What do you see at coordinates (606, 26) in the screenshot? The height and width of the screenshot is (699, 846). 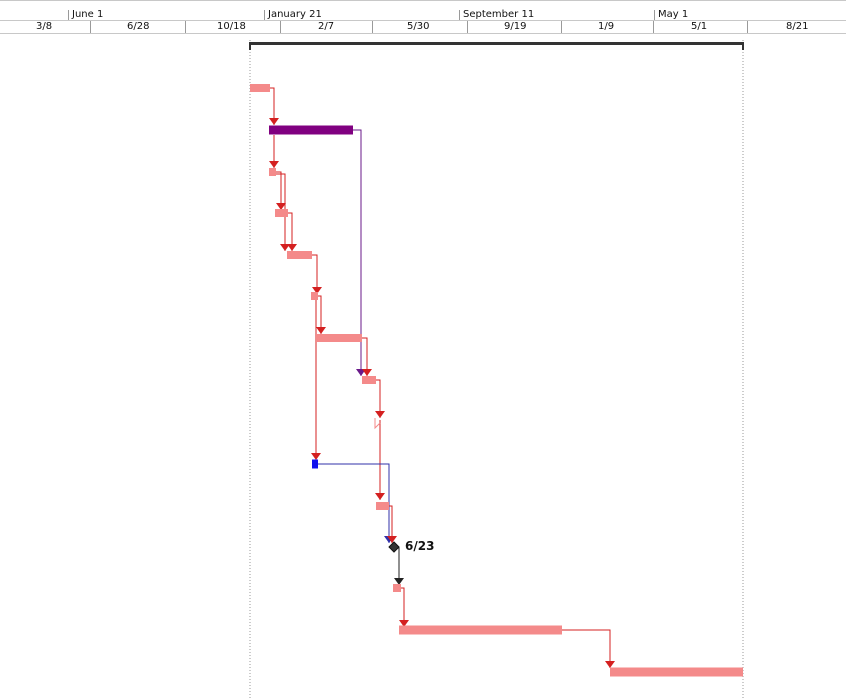 I see `timescale-minor-label: 1/9` at bounding box center [606, 26].